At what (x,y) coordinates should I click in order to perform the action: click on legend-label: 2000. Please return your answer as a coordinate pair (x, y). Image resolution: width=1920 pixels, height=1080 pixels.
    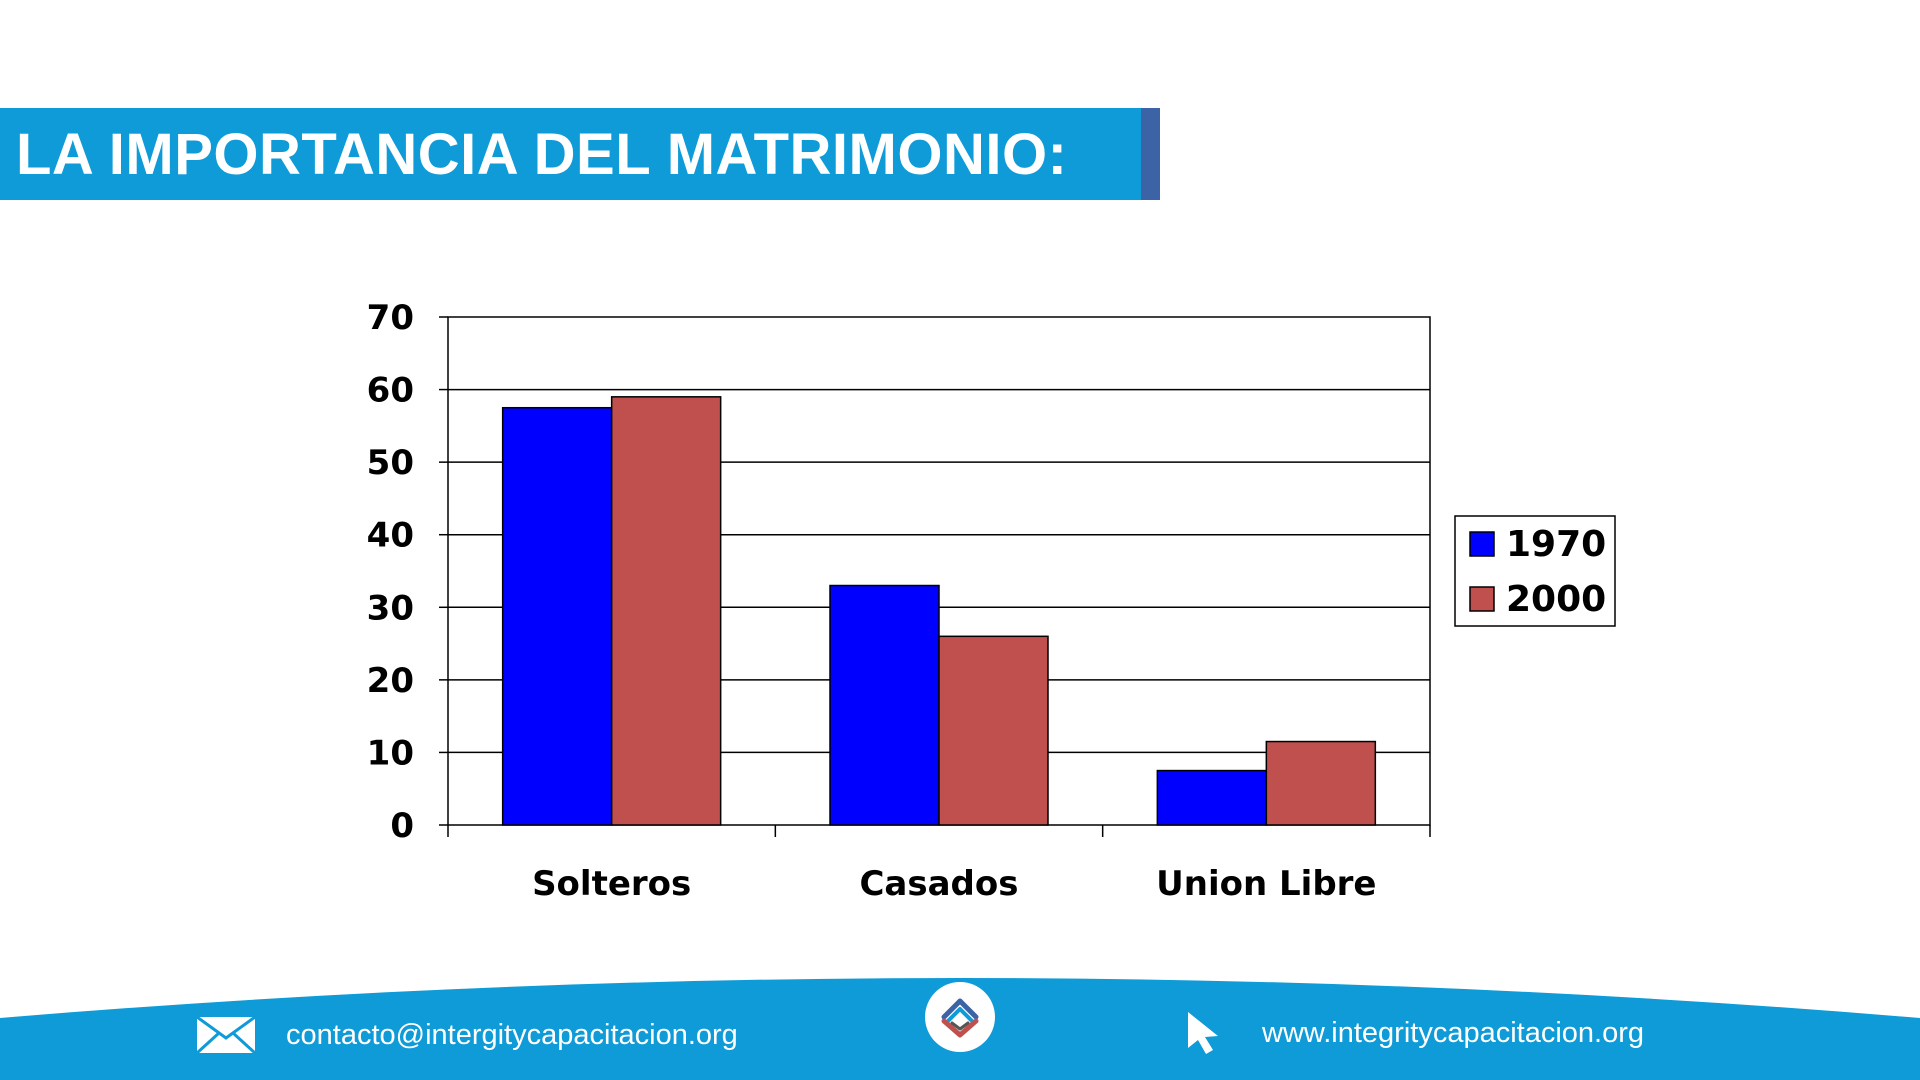
    Looking at the image, I should click on (1556, 599).